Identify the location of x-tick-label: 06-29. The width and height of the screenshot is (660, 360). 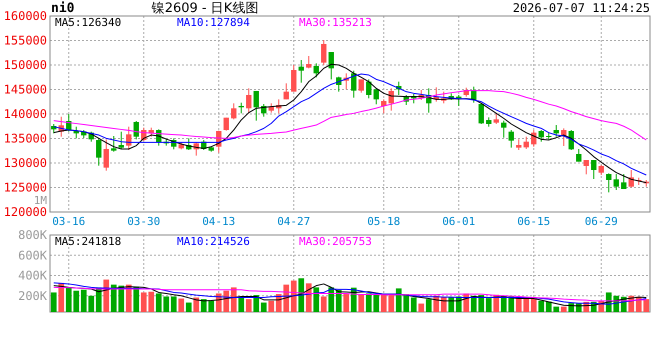
(601, 221).